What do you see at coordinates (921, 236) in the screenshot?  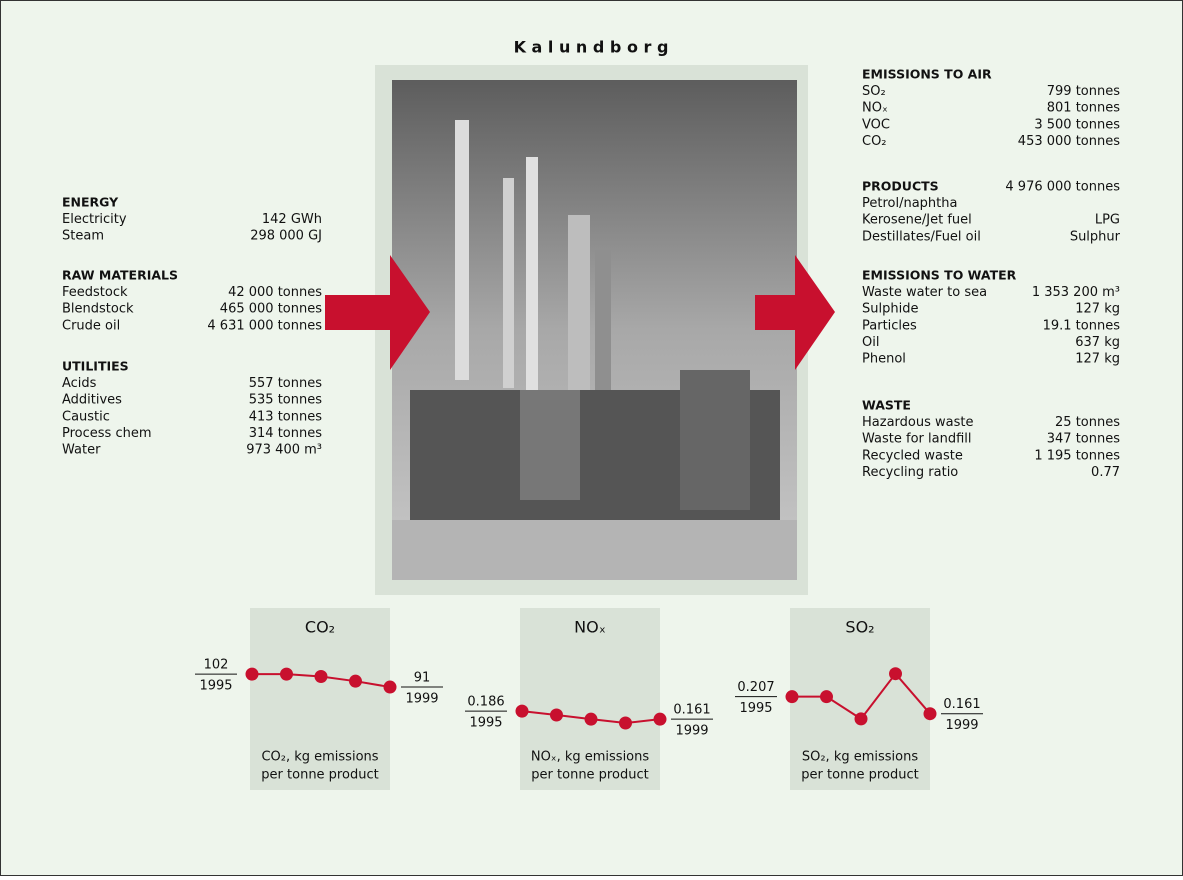 I see `row-label: Destillates/Fuel oil` at bounding box center [921, 236].